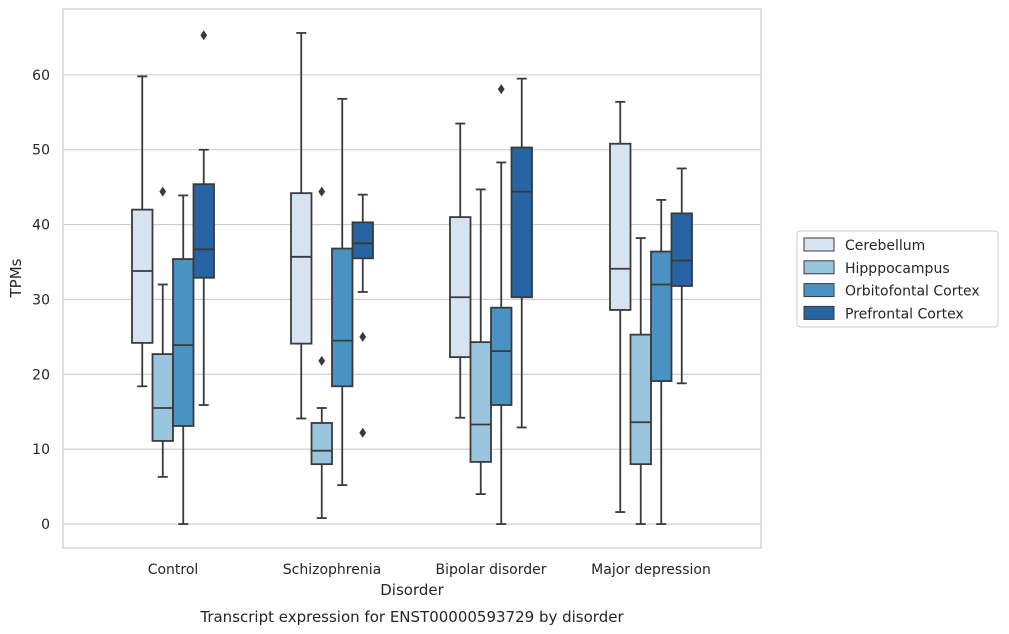 This screenshot has height=634, width=1009. Describe the element at coordinates (885, 246) in the screenshot. I see `legend-label: Cerebellum` at that location.